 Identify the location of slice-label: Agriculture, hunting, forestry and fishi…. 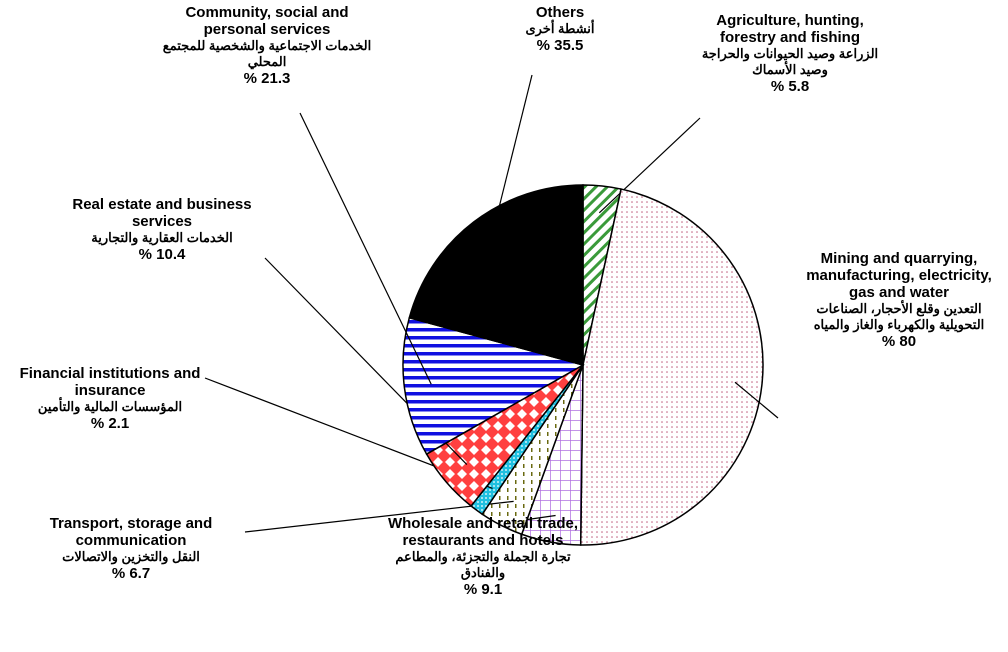
(790, 53).